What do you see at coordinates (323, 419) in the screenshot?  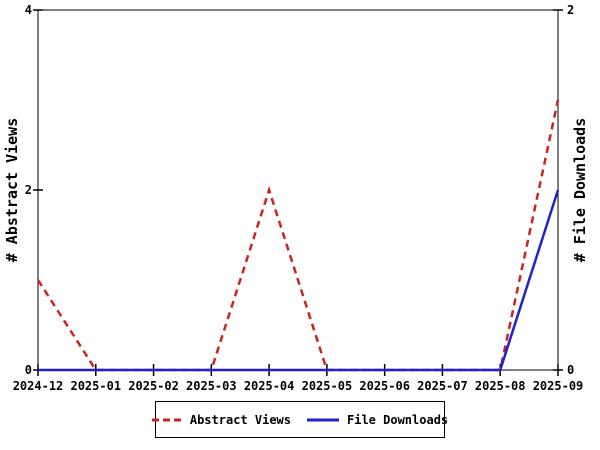 I see `file-downloads-line-swatch` at bounding box center [323, 419].